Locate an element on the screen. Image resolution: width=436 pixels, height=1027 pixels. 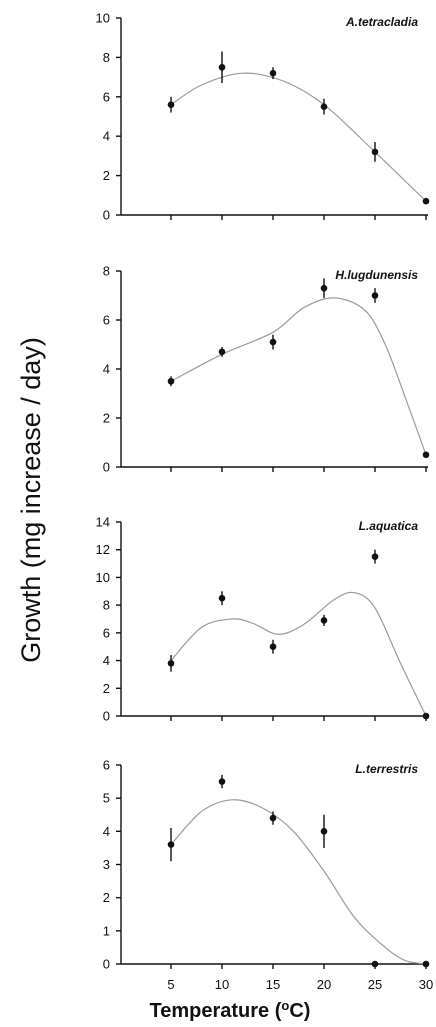
x-tick-label: 25 is located at coordinates (375, 984).